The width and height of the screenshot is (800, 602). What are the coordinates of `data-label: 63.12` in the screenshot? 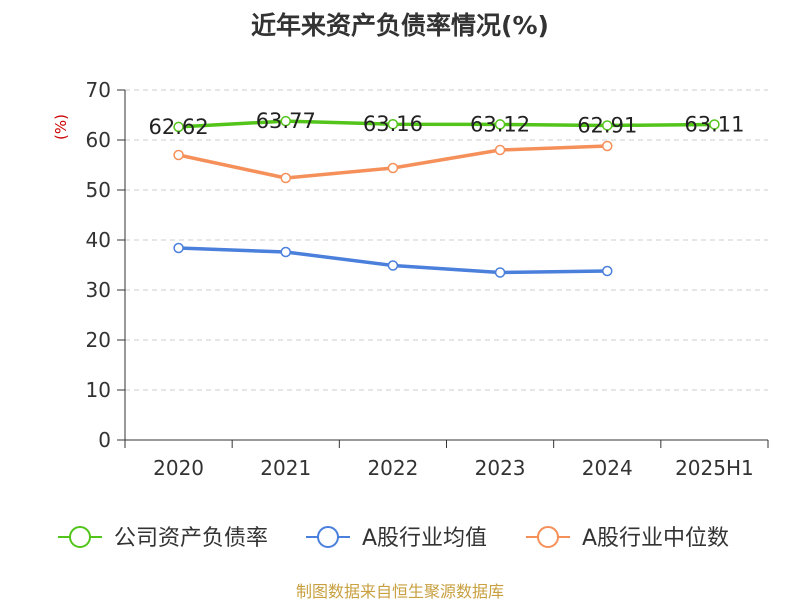 It's located at (500, 124).